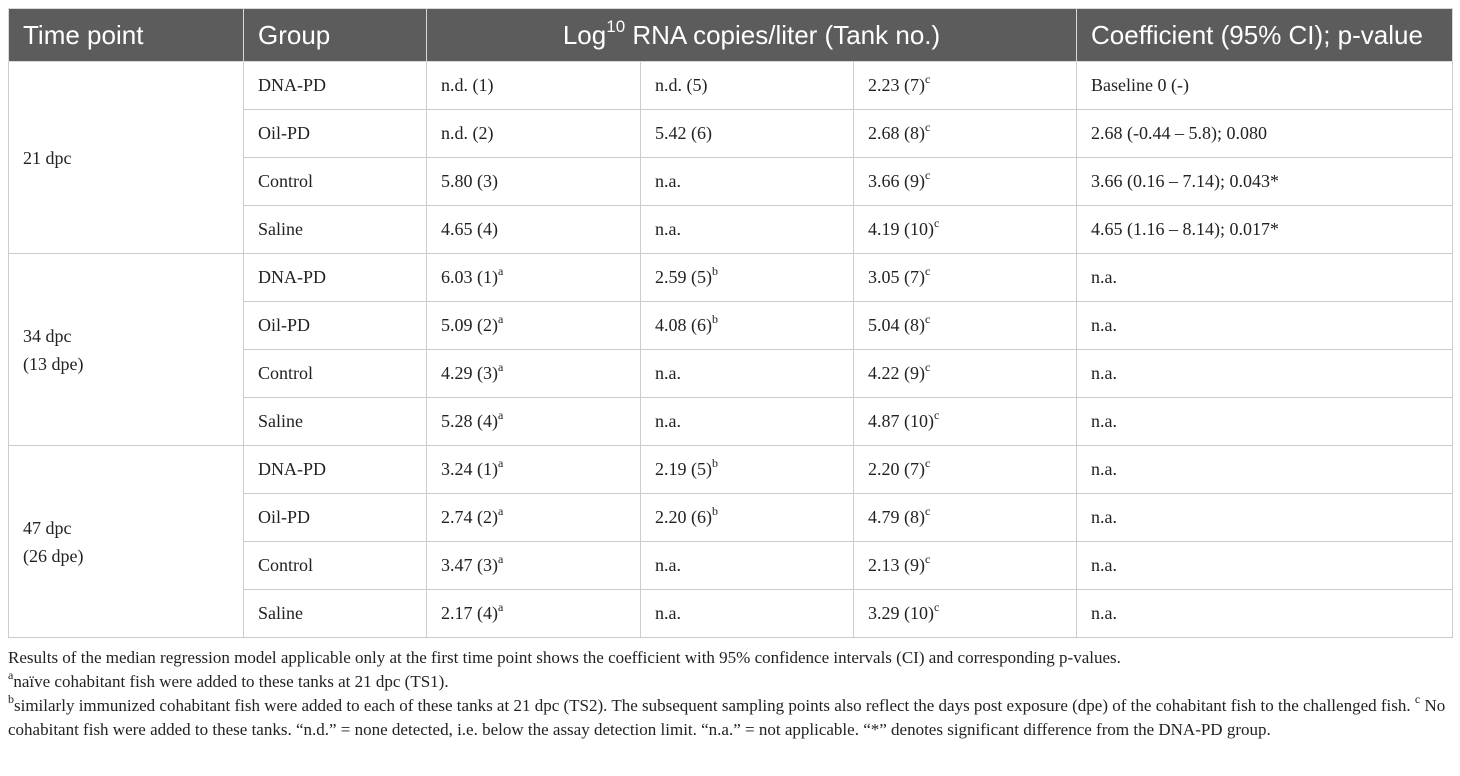 This screenshot has height=776, width=1460. I want to click on time-cell: 21 dpc, so click(126, 157).